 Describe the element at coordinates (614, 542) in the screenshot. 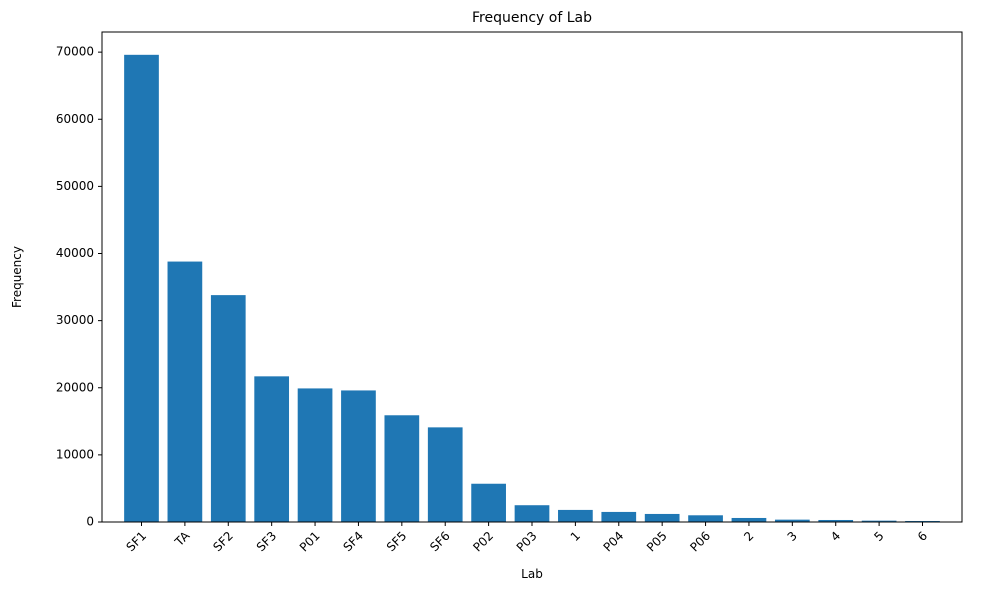

I see `x-tick-label: P04` at that location.